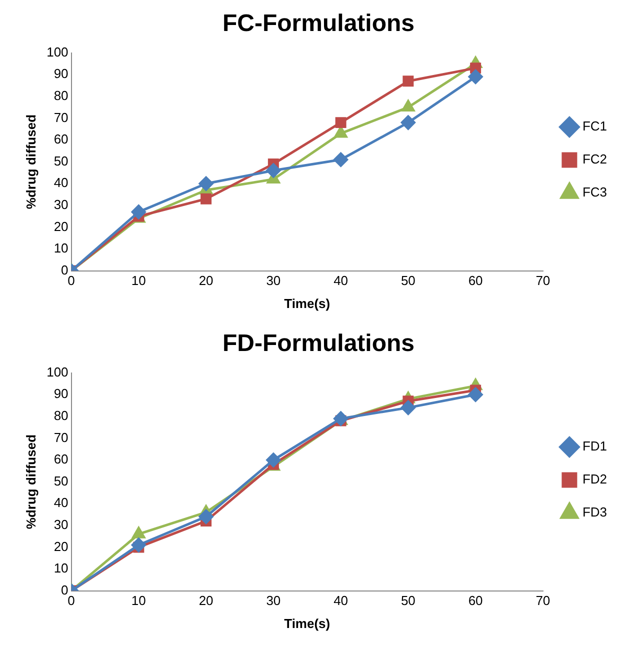 The width and height of the screenshot is (637, 645). What do you see at coordinates (595, 192) in the screenshot?
I see `legend-label: FC3` at bounding box center [595, 192].